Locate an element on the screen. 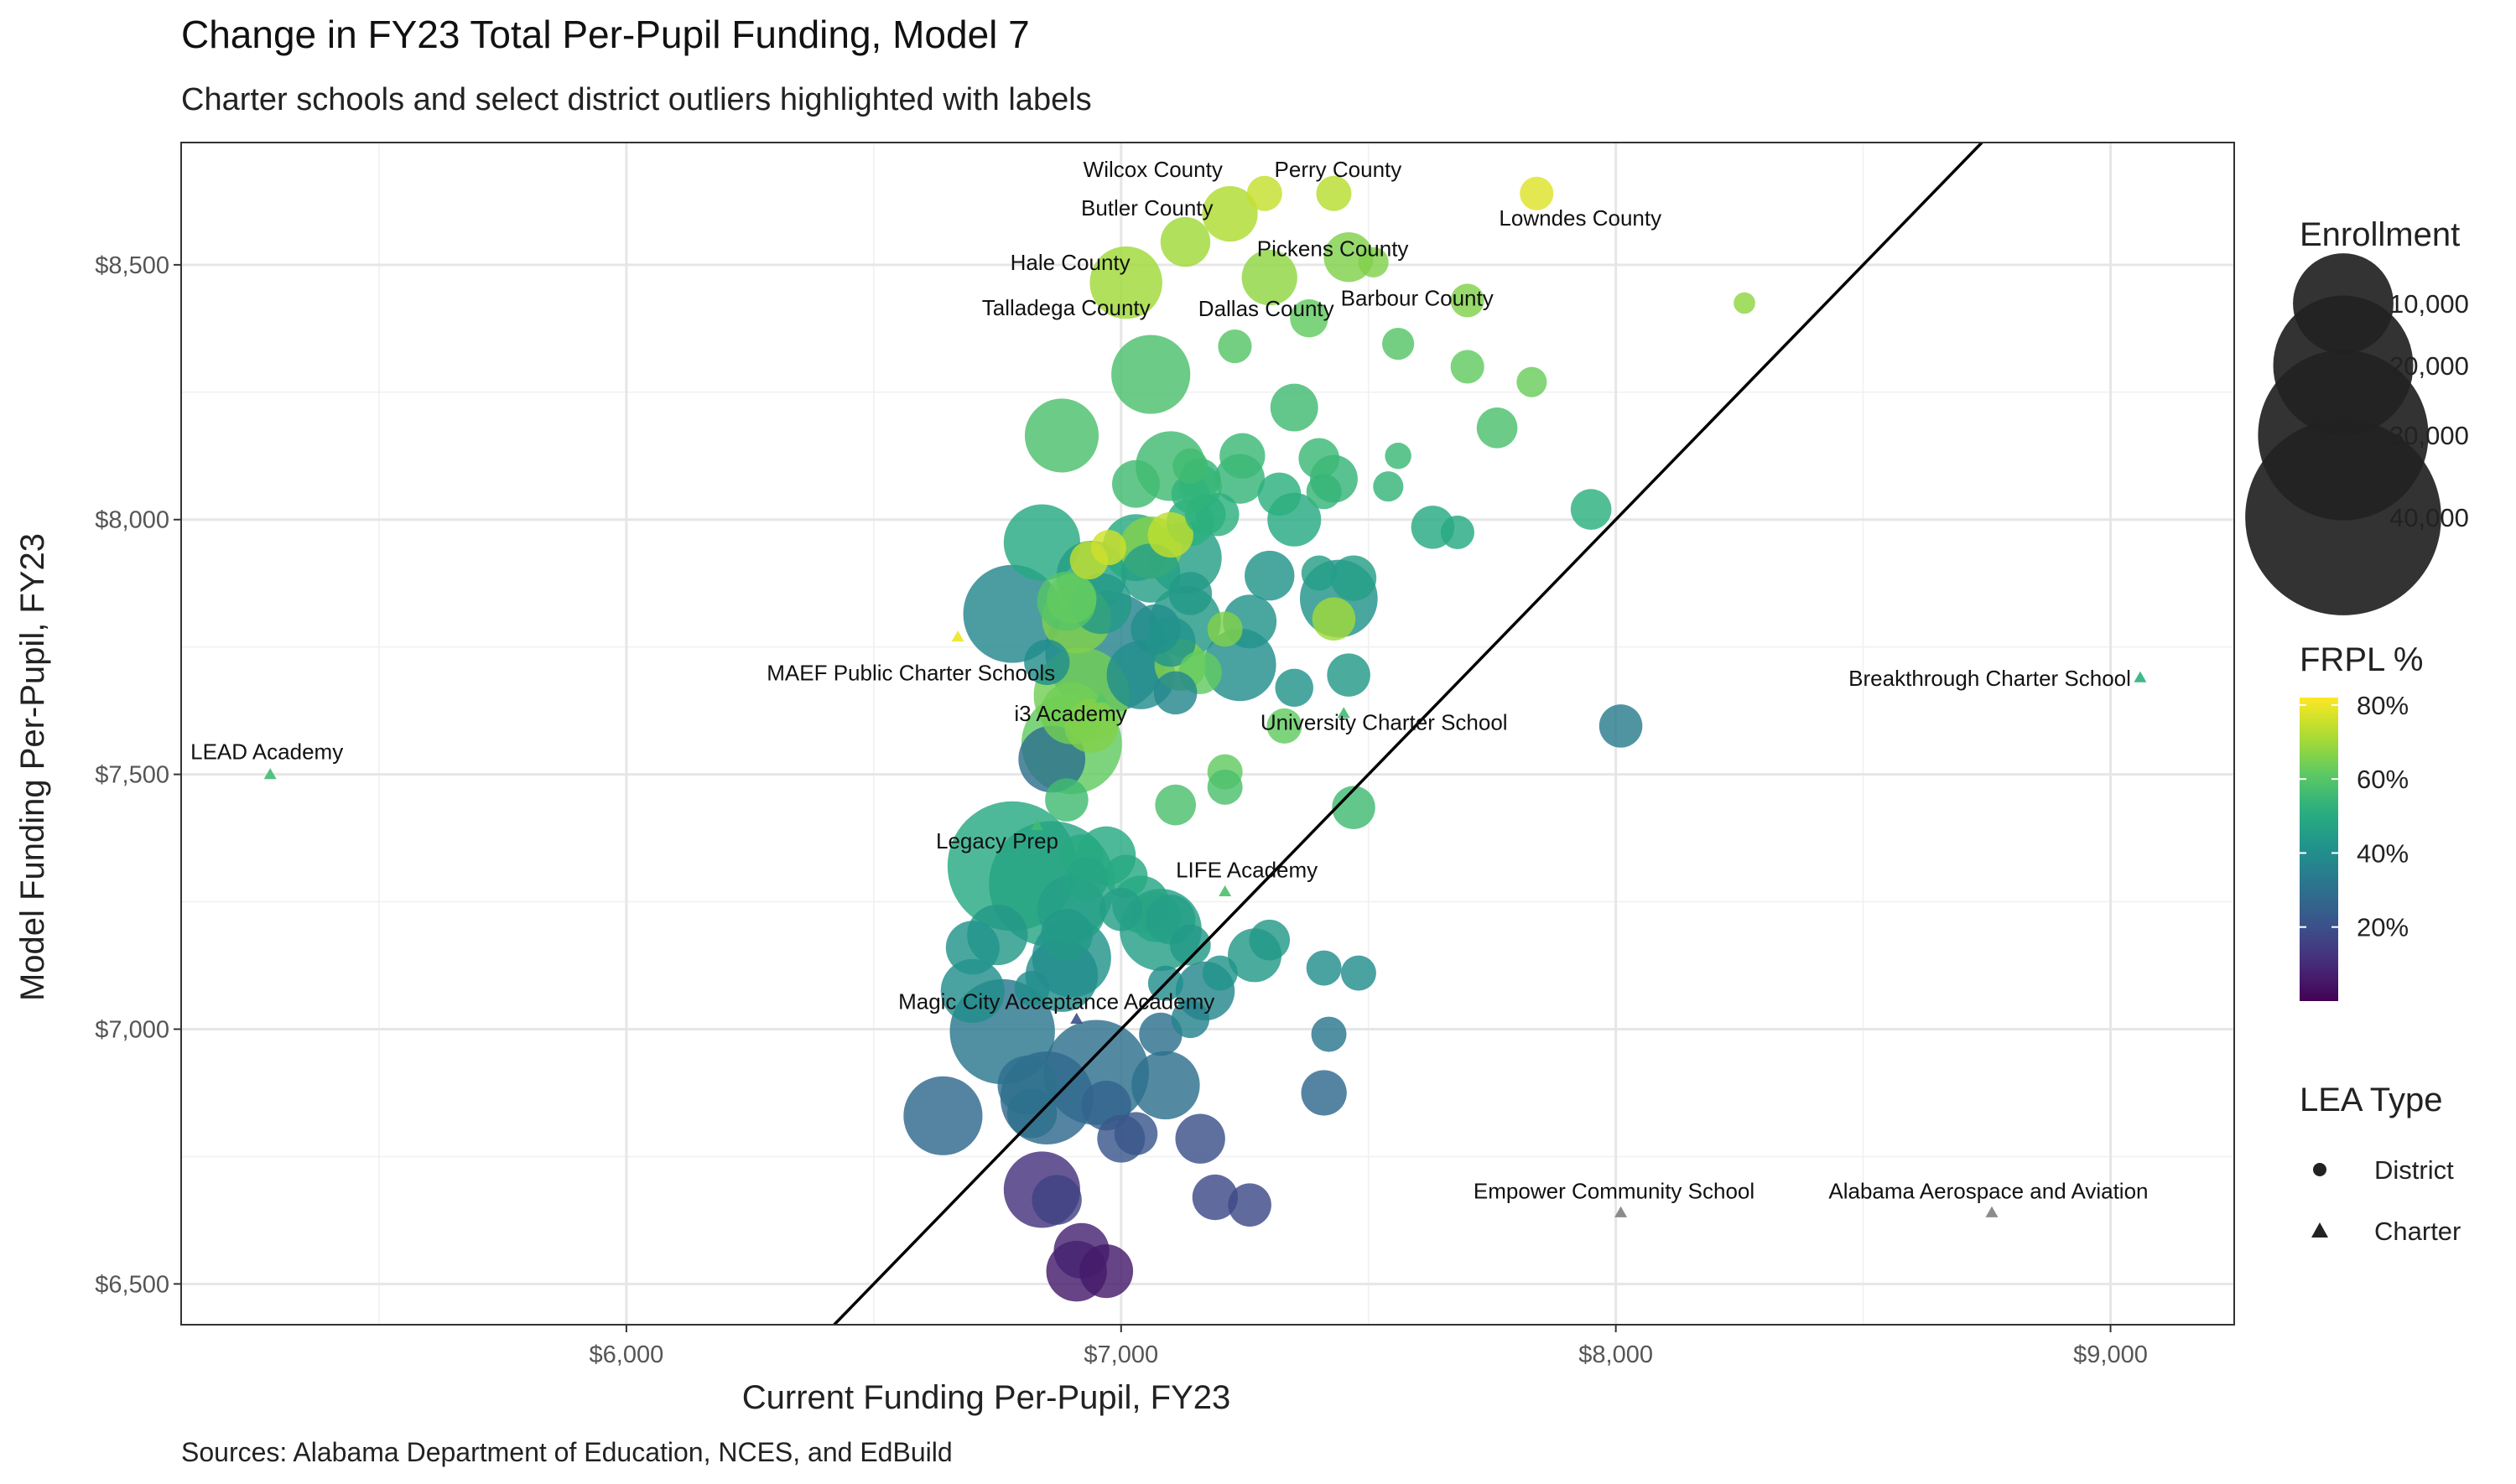 The image size is (2516, 1484). point-label: LEAD Academy is located at coordinates (266, 752).